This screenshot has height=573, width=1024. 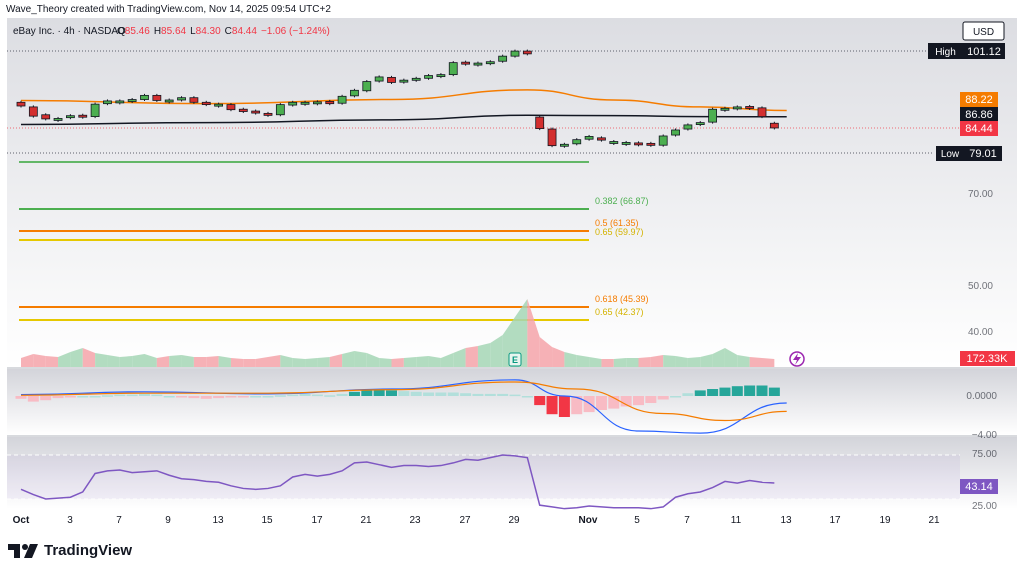 I want to click on svg-text: 43.14, so click(x=979, y=487).